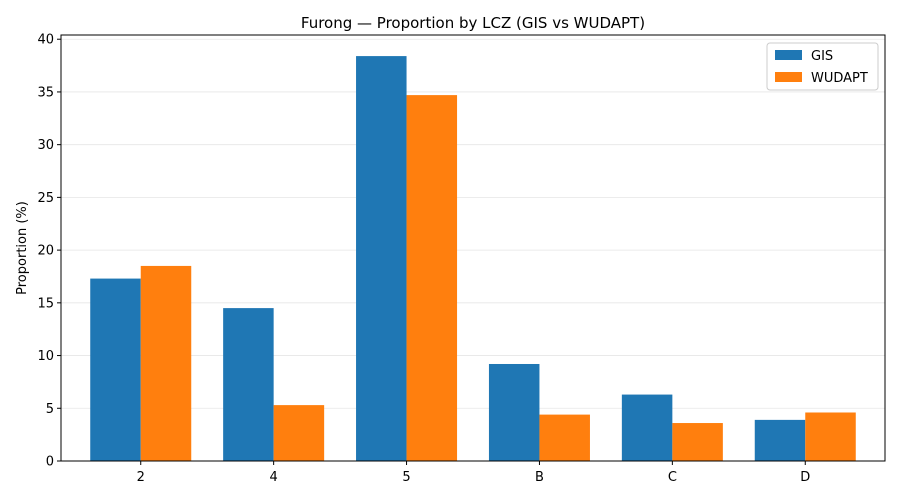 The width and height of the screenshot is (900, 500). I want to click on legend-swatch-wudapt, so click(788, 77).